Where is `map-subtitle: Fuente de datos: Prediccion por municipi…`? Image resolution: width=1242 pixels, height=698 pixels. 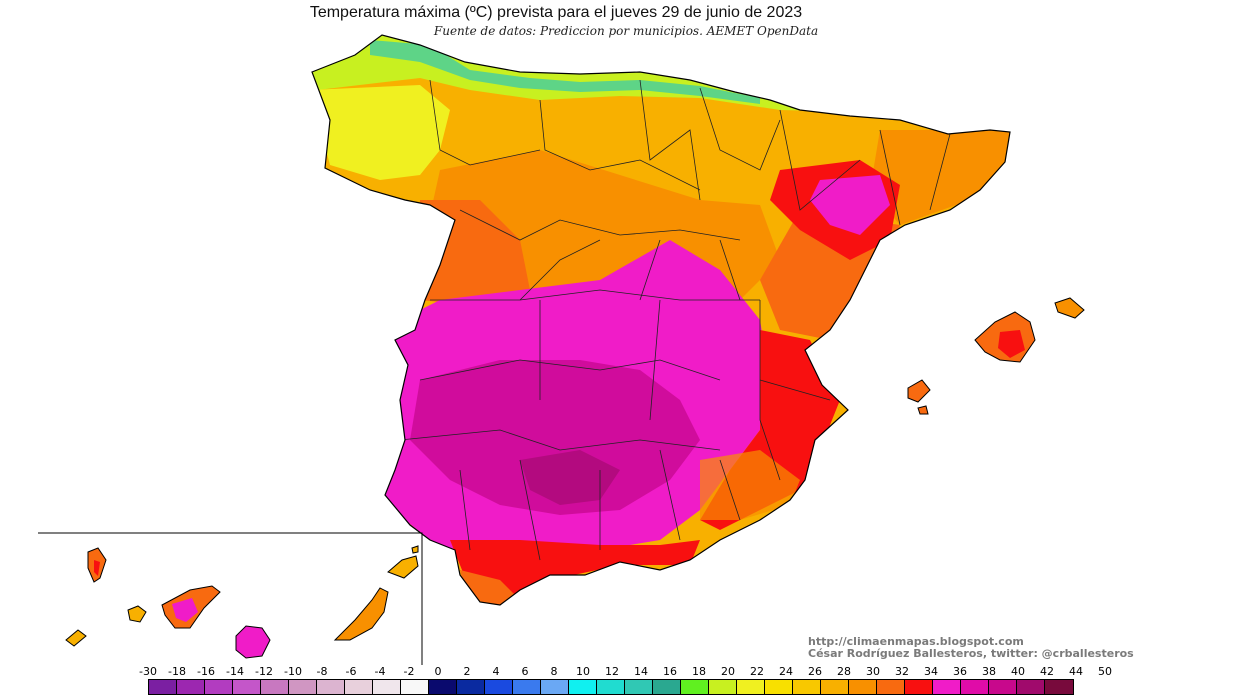
map-subtitle: Fuente de datos: Prediccion por municipi… is located at coordinates (626, 31).